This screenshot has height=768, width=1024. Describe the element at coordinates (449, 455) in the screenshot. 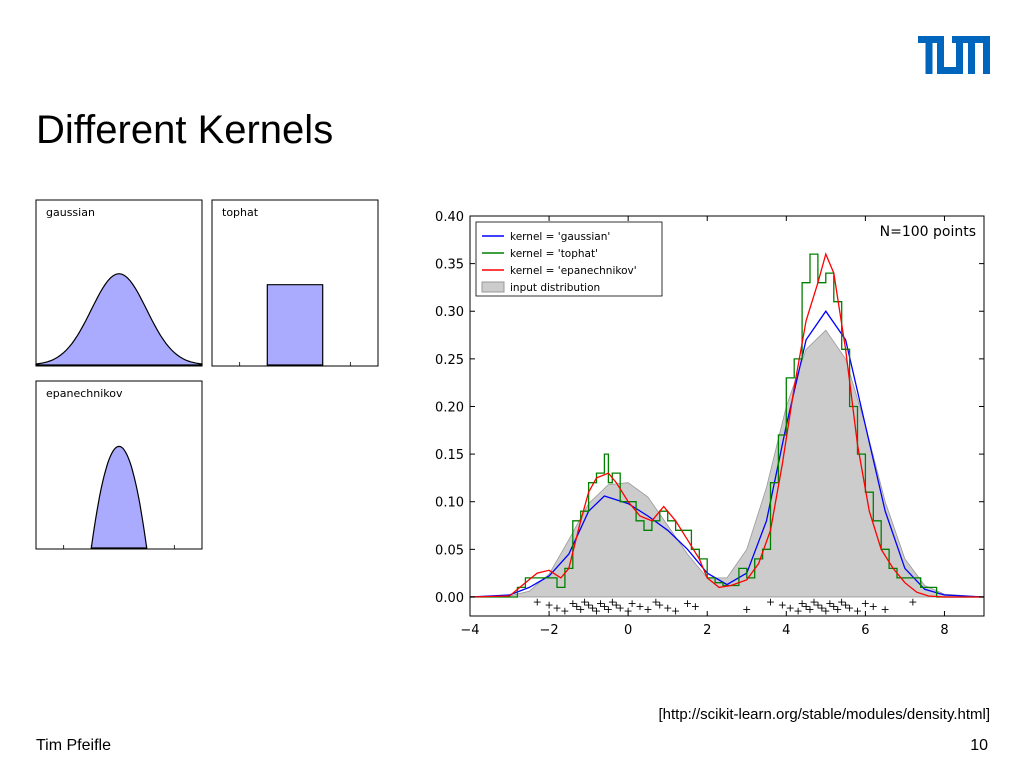

I see `y-tick-label: 0.15` at that location.